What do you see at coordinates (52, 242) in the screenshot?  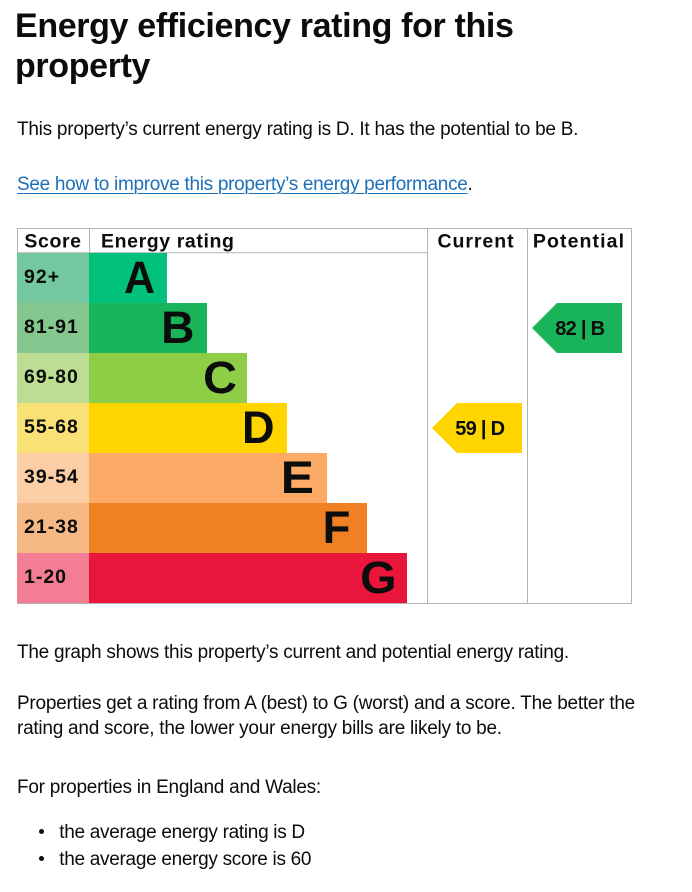 I see `svg-text: Score` at bounding box center [52, 242].